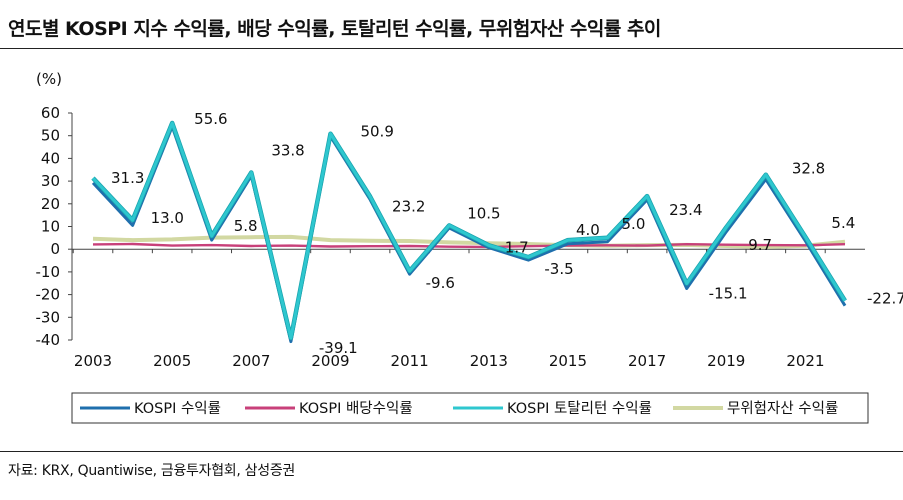  What do you see at coordinates (588, 230) in the screenshot?
I see `data-label: 4.0` at bounding box center [588, 230].